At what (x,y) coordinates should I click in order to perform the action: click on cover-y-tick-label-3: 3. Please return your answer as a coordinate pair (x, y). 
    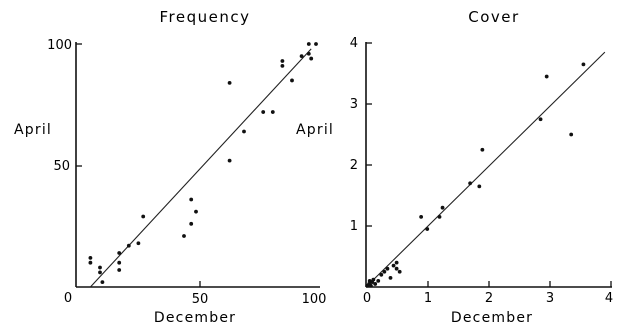
    Looking at the image, I should click on (354, 104).